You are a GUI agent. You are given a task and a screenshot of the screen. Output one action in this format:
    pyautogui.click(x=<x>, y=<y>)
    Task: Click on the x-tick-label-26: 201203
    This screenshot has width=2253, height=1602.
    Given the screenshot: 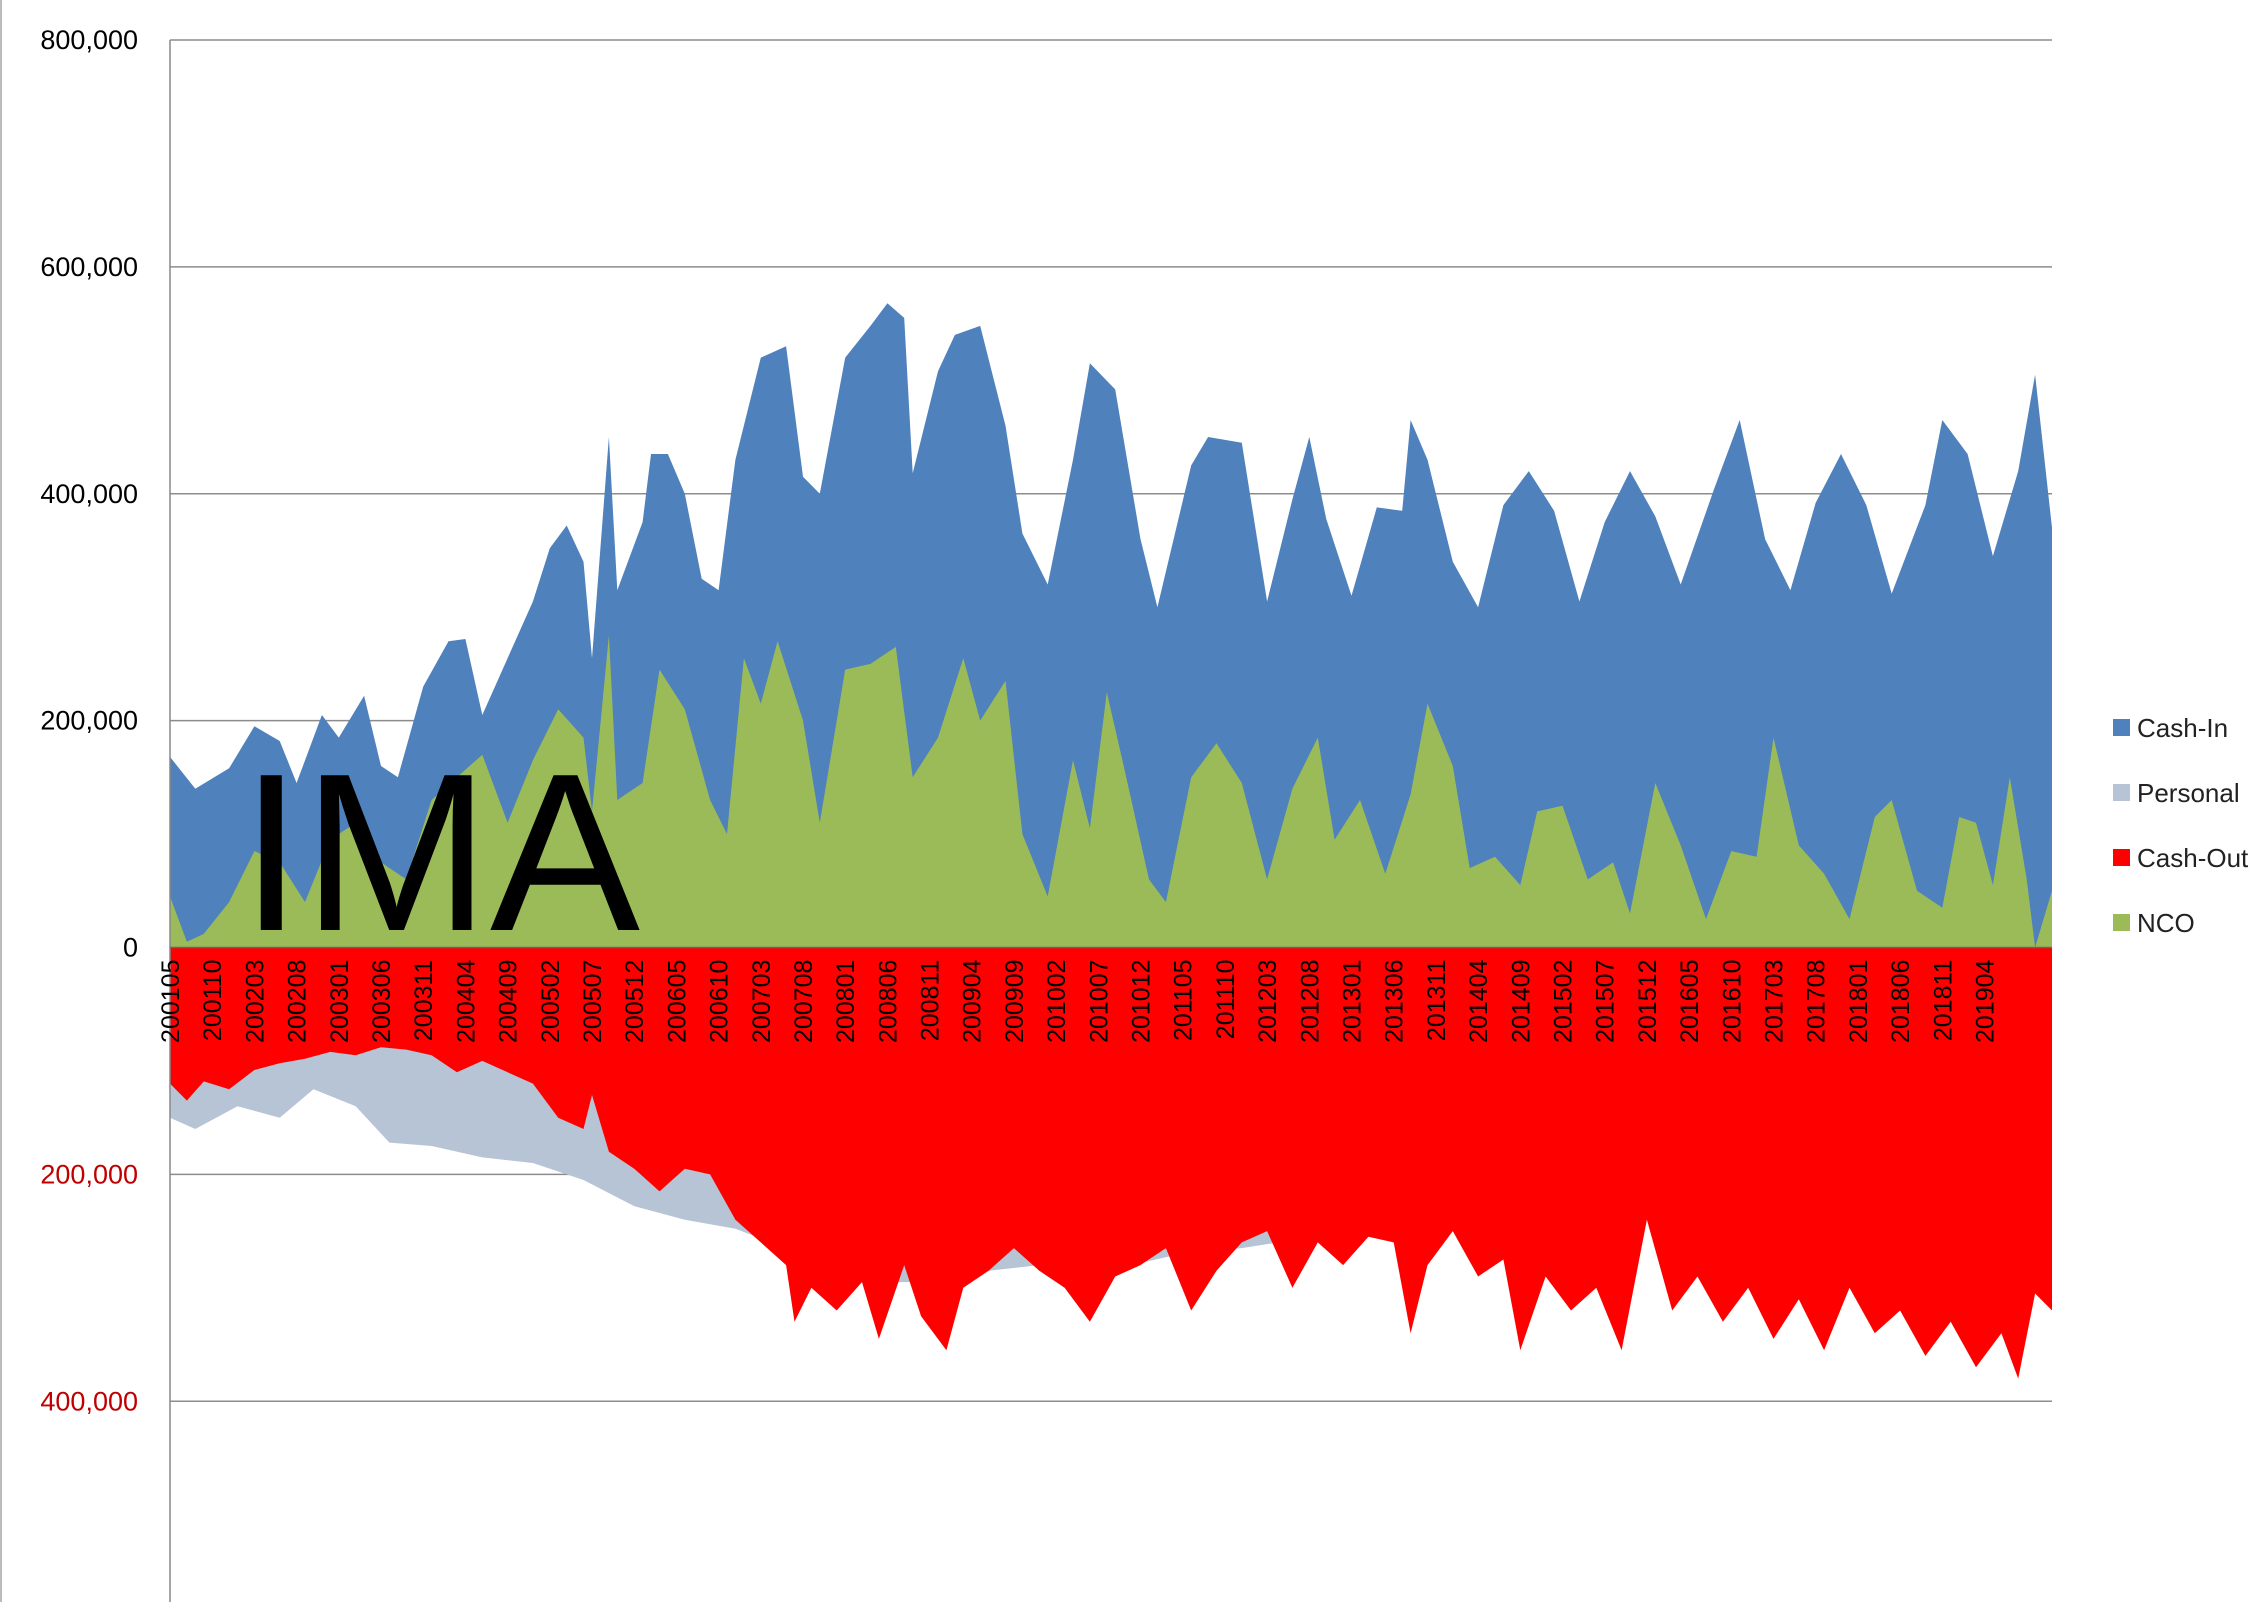 What is the action you would take?
    pyautogui.click(x=1268, y=1000)
    